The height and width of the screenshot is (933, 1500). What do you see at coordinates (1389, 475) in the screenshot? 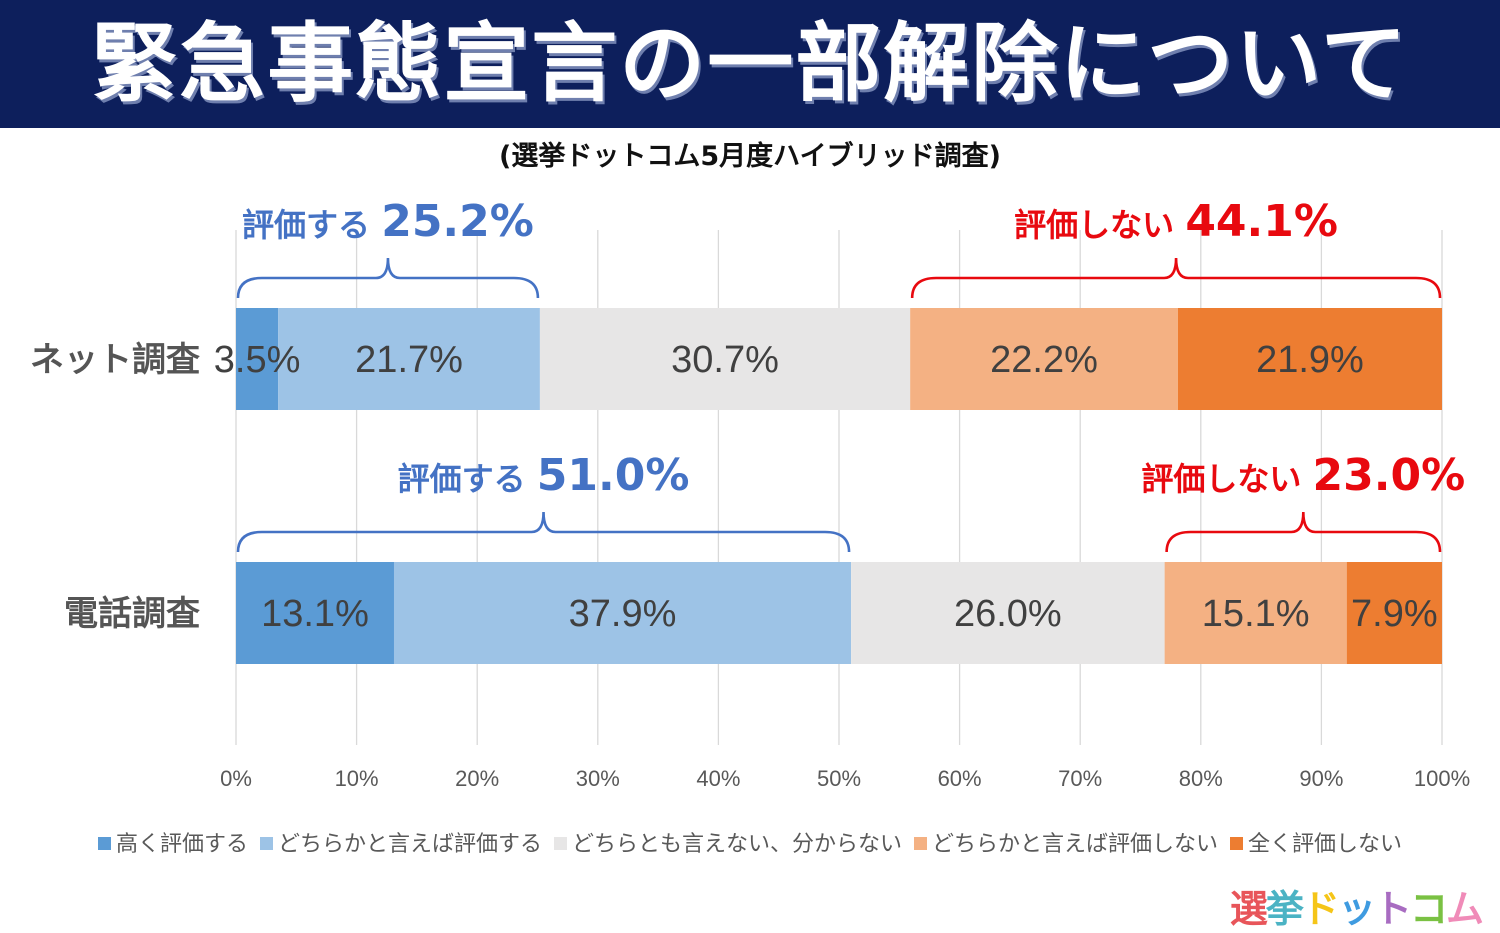
I see `annotation-value: 23.0%` at bounding box center [1389, 475].